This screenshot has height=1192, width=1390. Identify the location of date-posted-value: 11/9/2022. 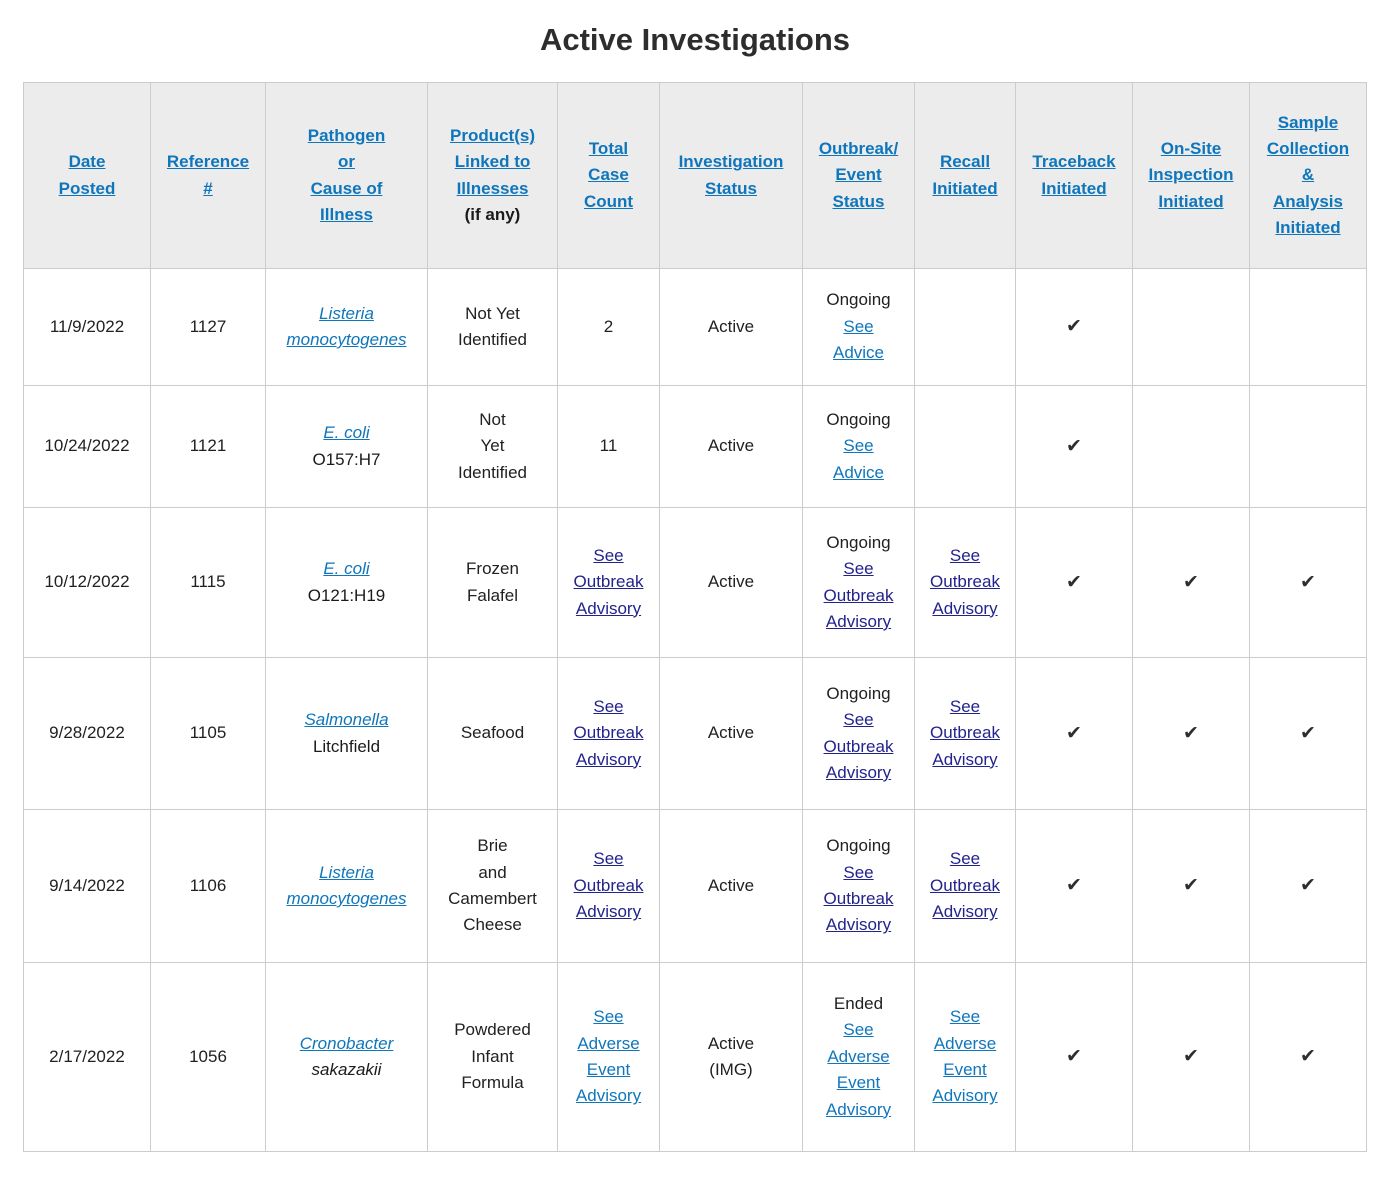
(87, 326).